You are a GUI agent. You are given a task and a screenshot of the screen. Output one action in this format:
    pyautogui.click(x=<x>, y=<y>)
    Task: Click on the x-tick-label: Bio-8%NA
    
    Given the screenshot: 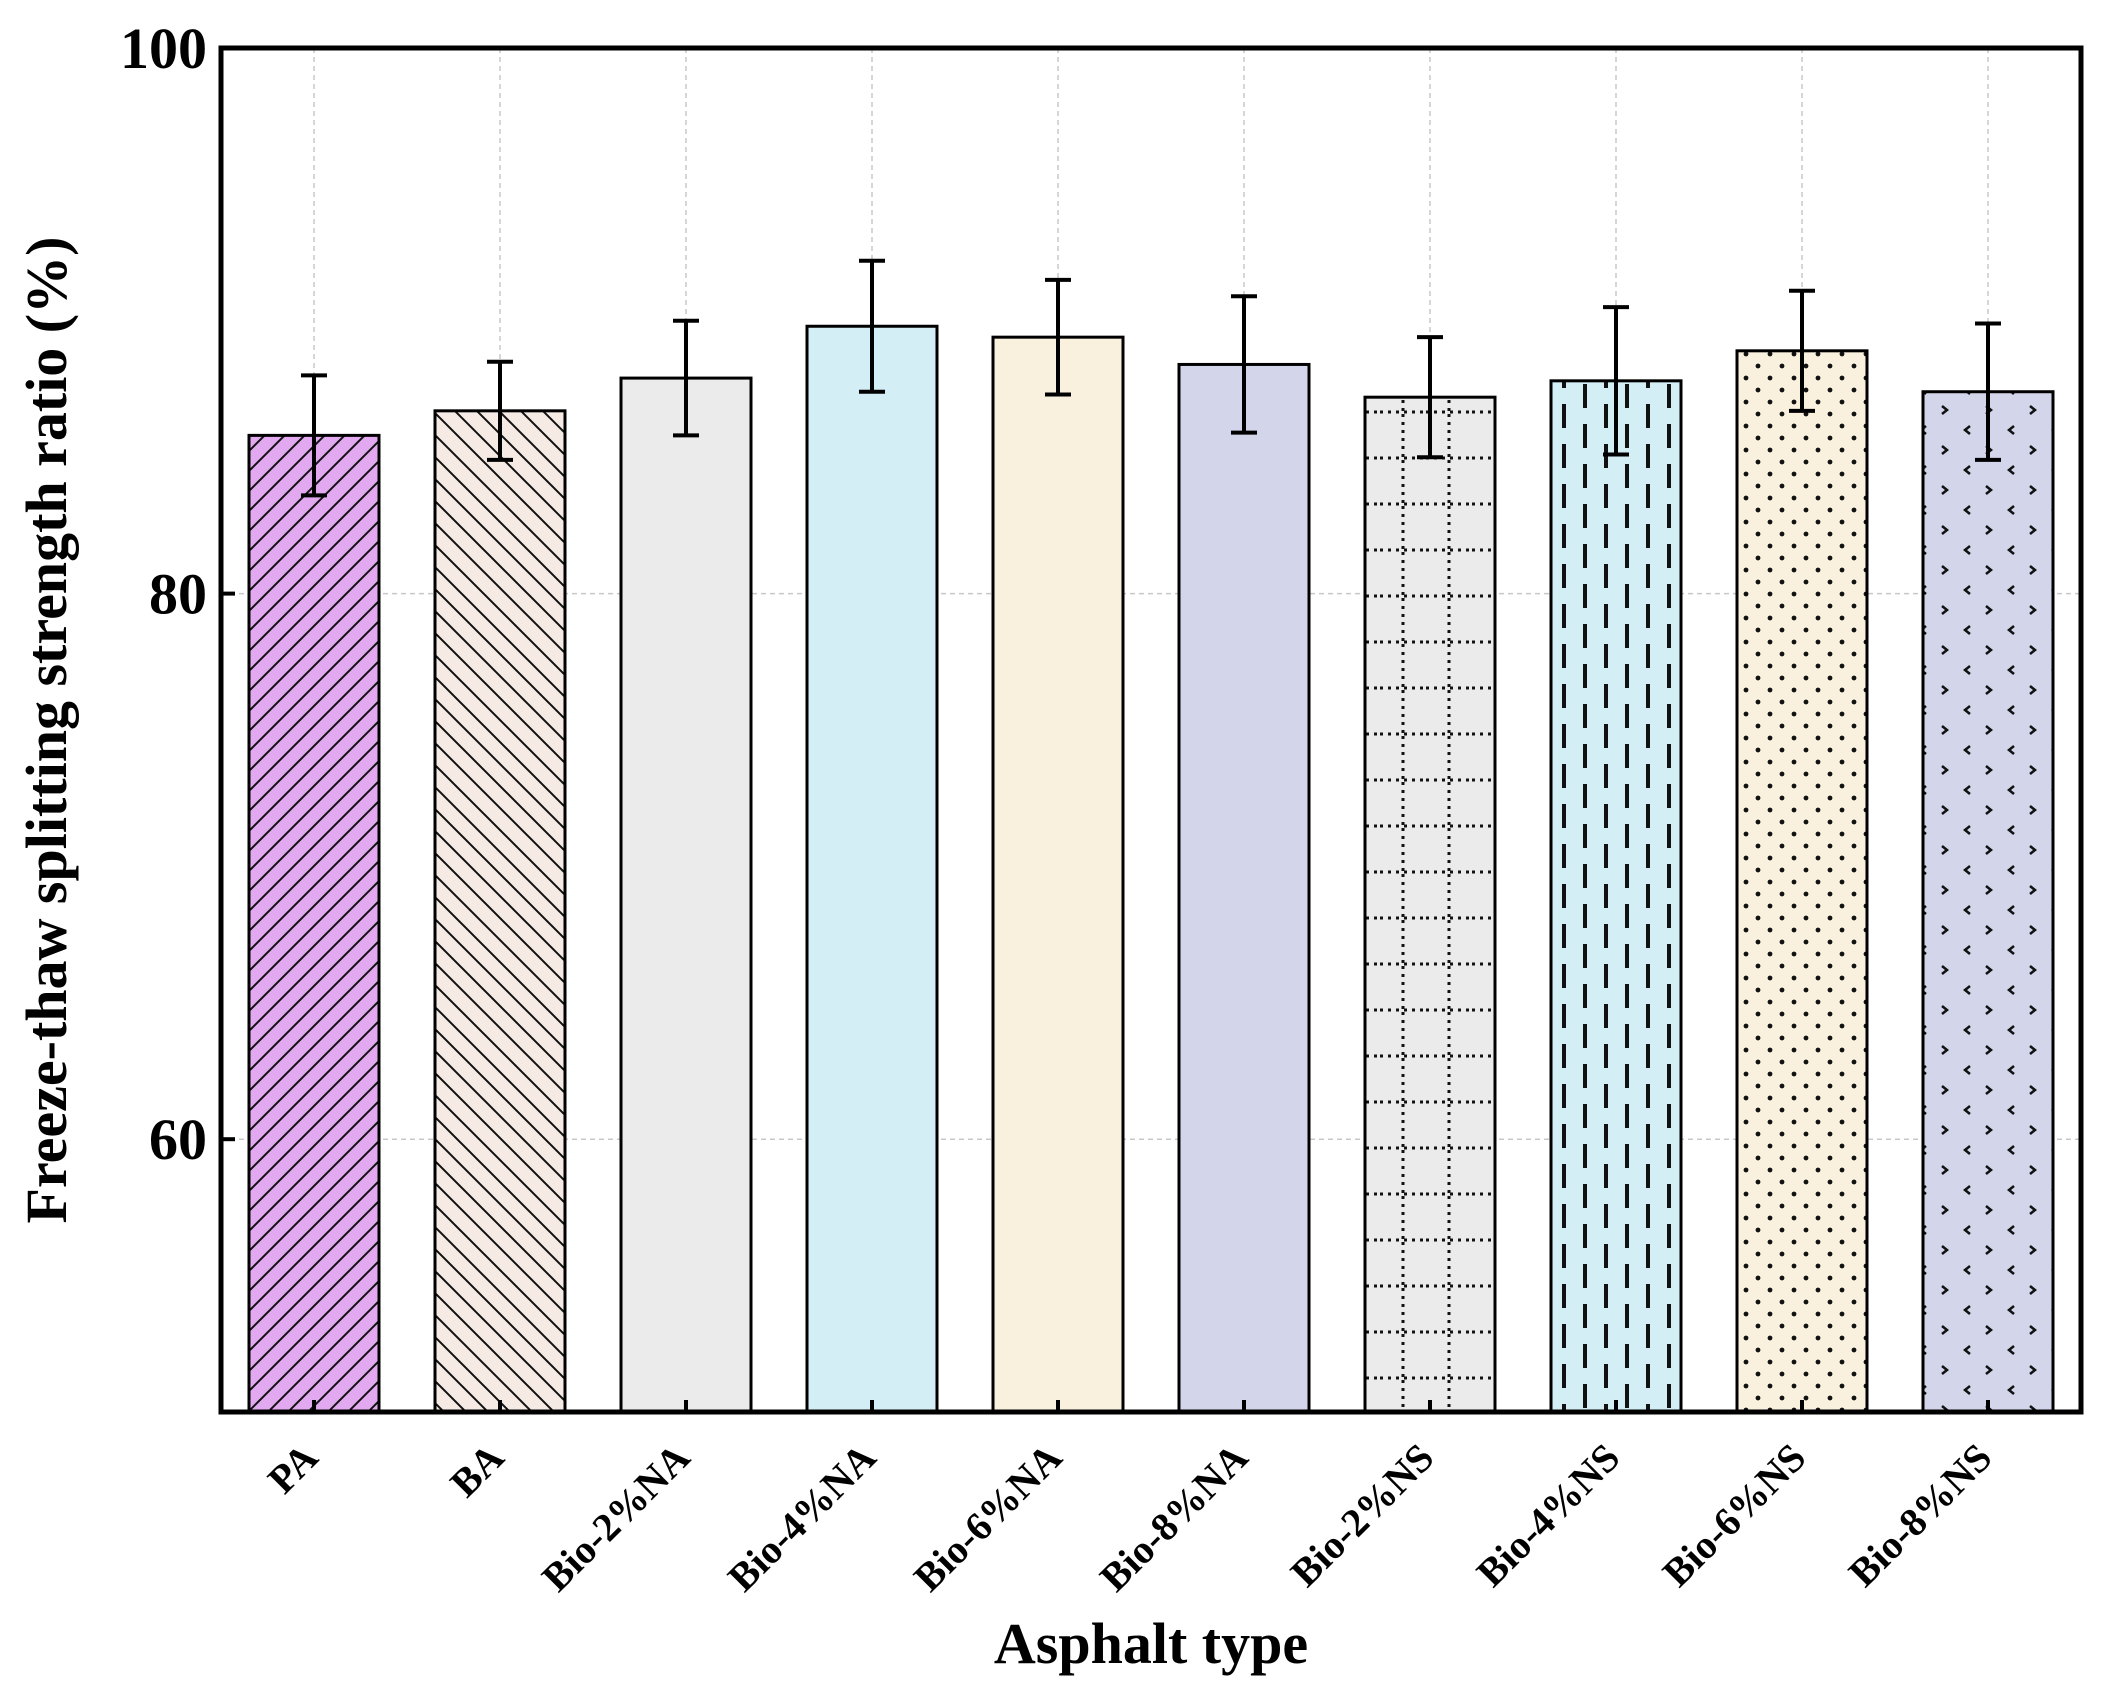 What is the action you would take?
    pyautogui.click(x=1173, y=1516)
    